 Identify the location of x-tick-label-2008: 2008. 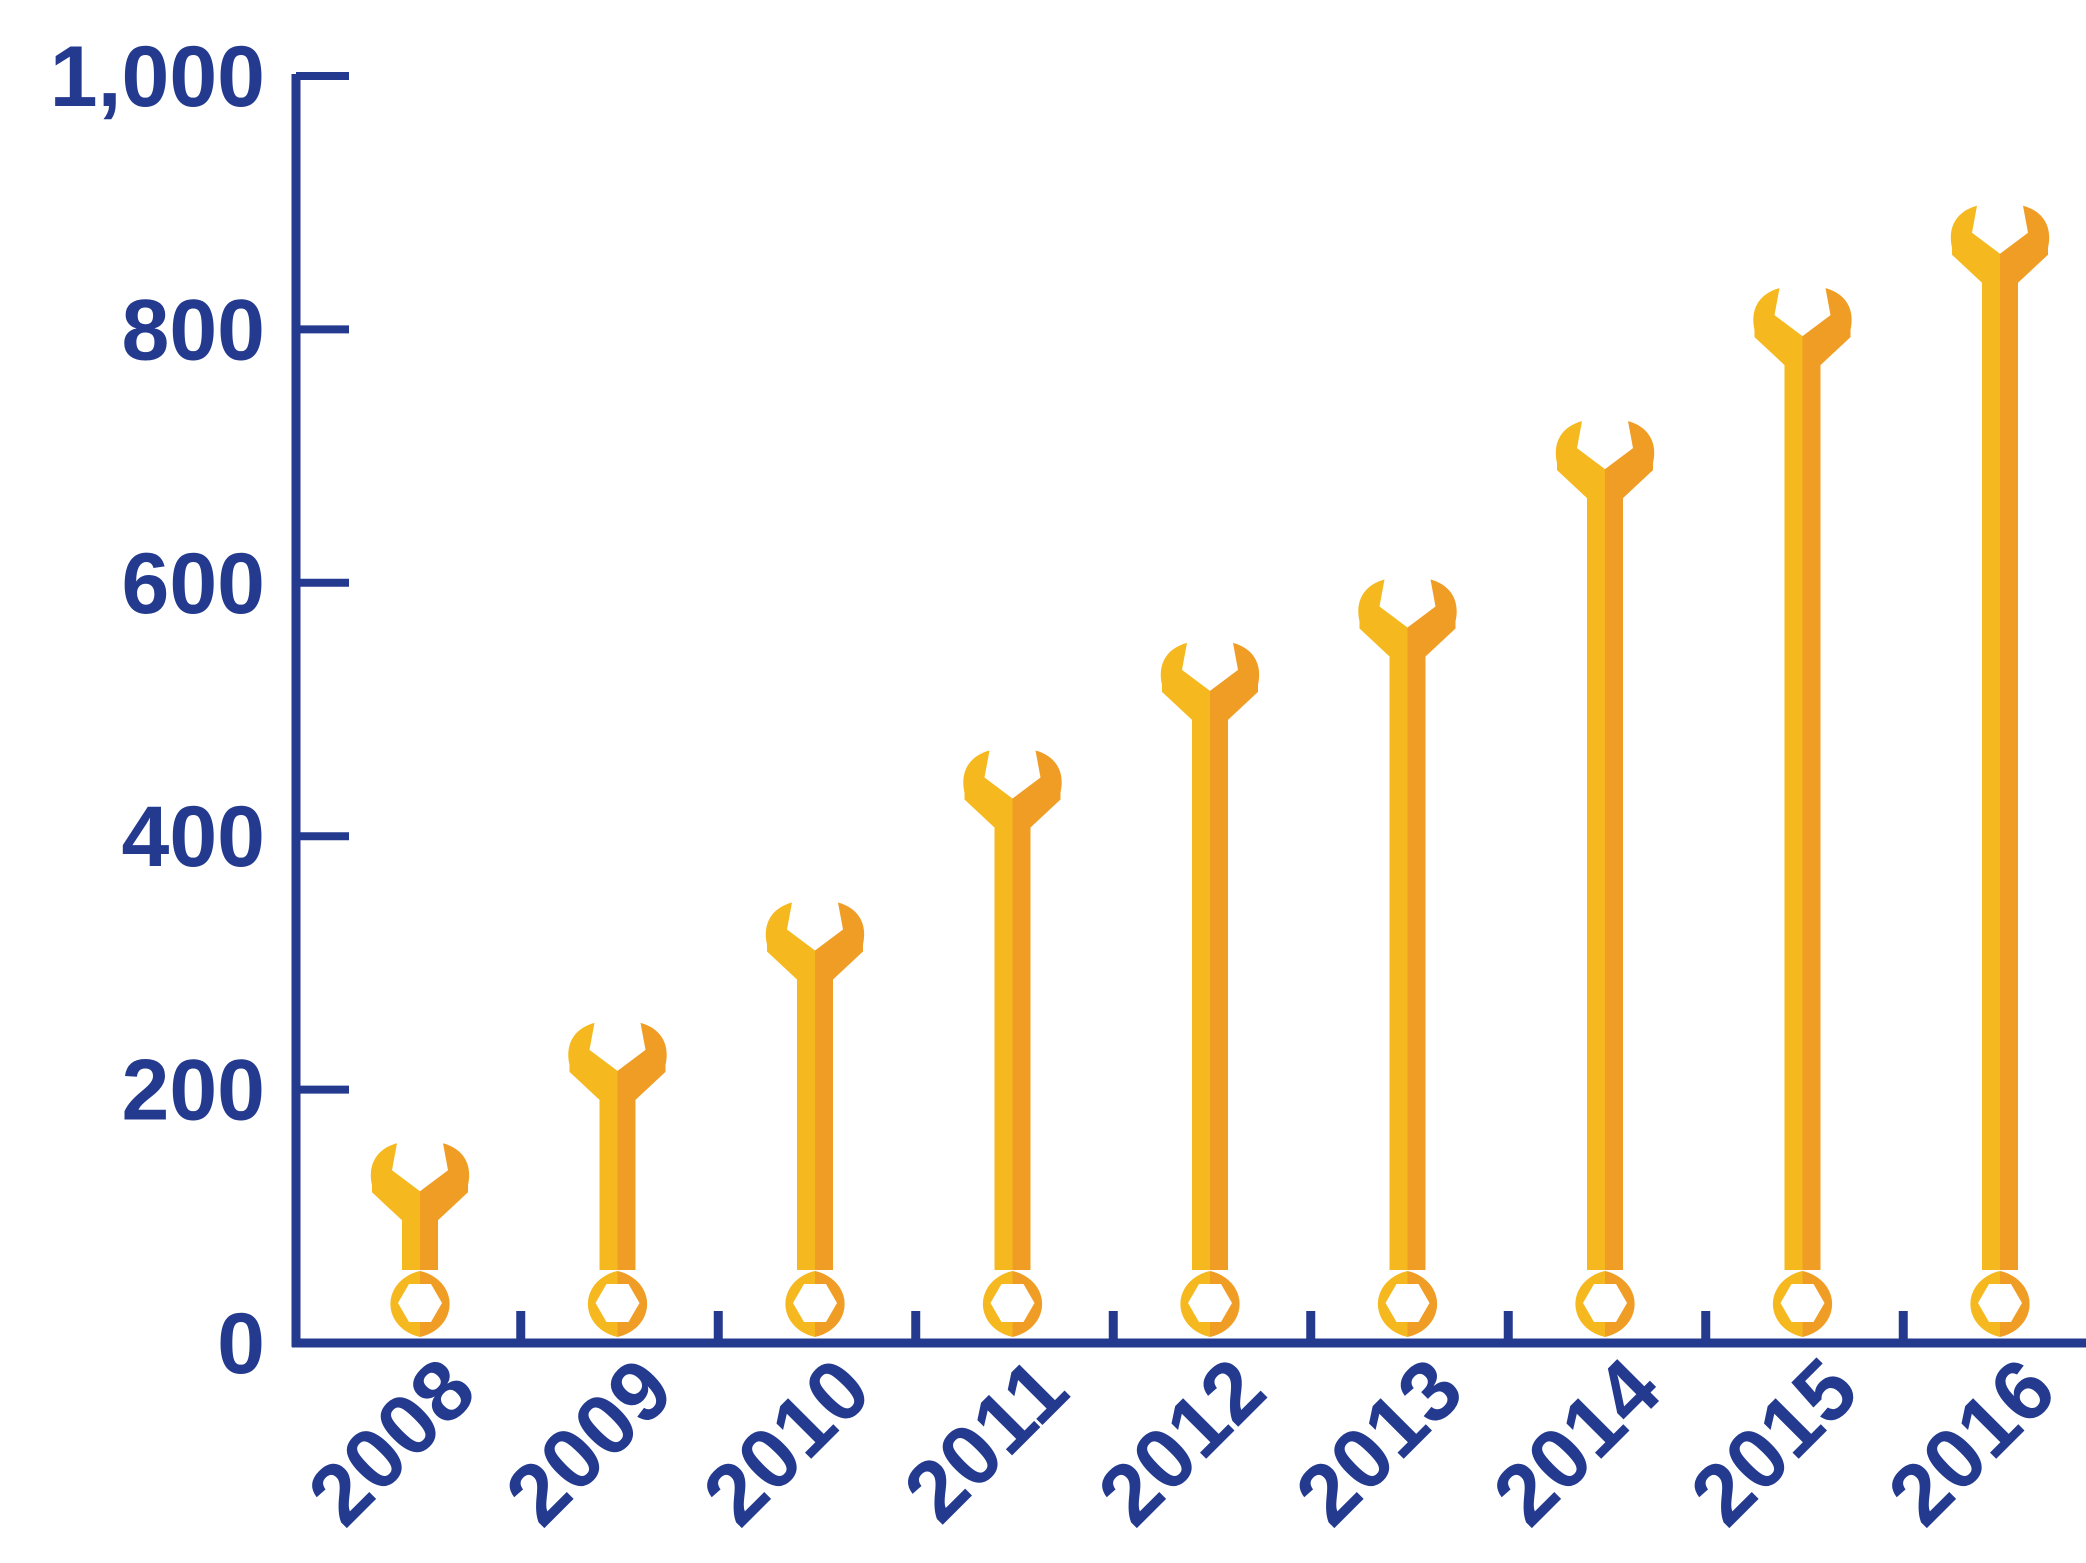
(391, 1442).